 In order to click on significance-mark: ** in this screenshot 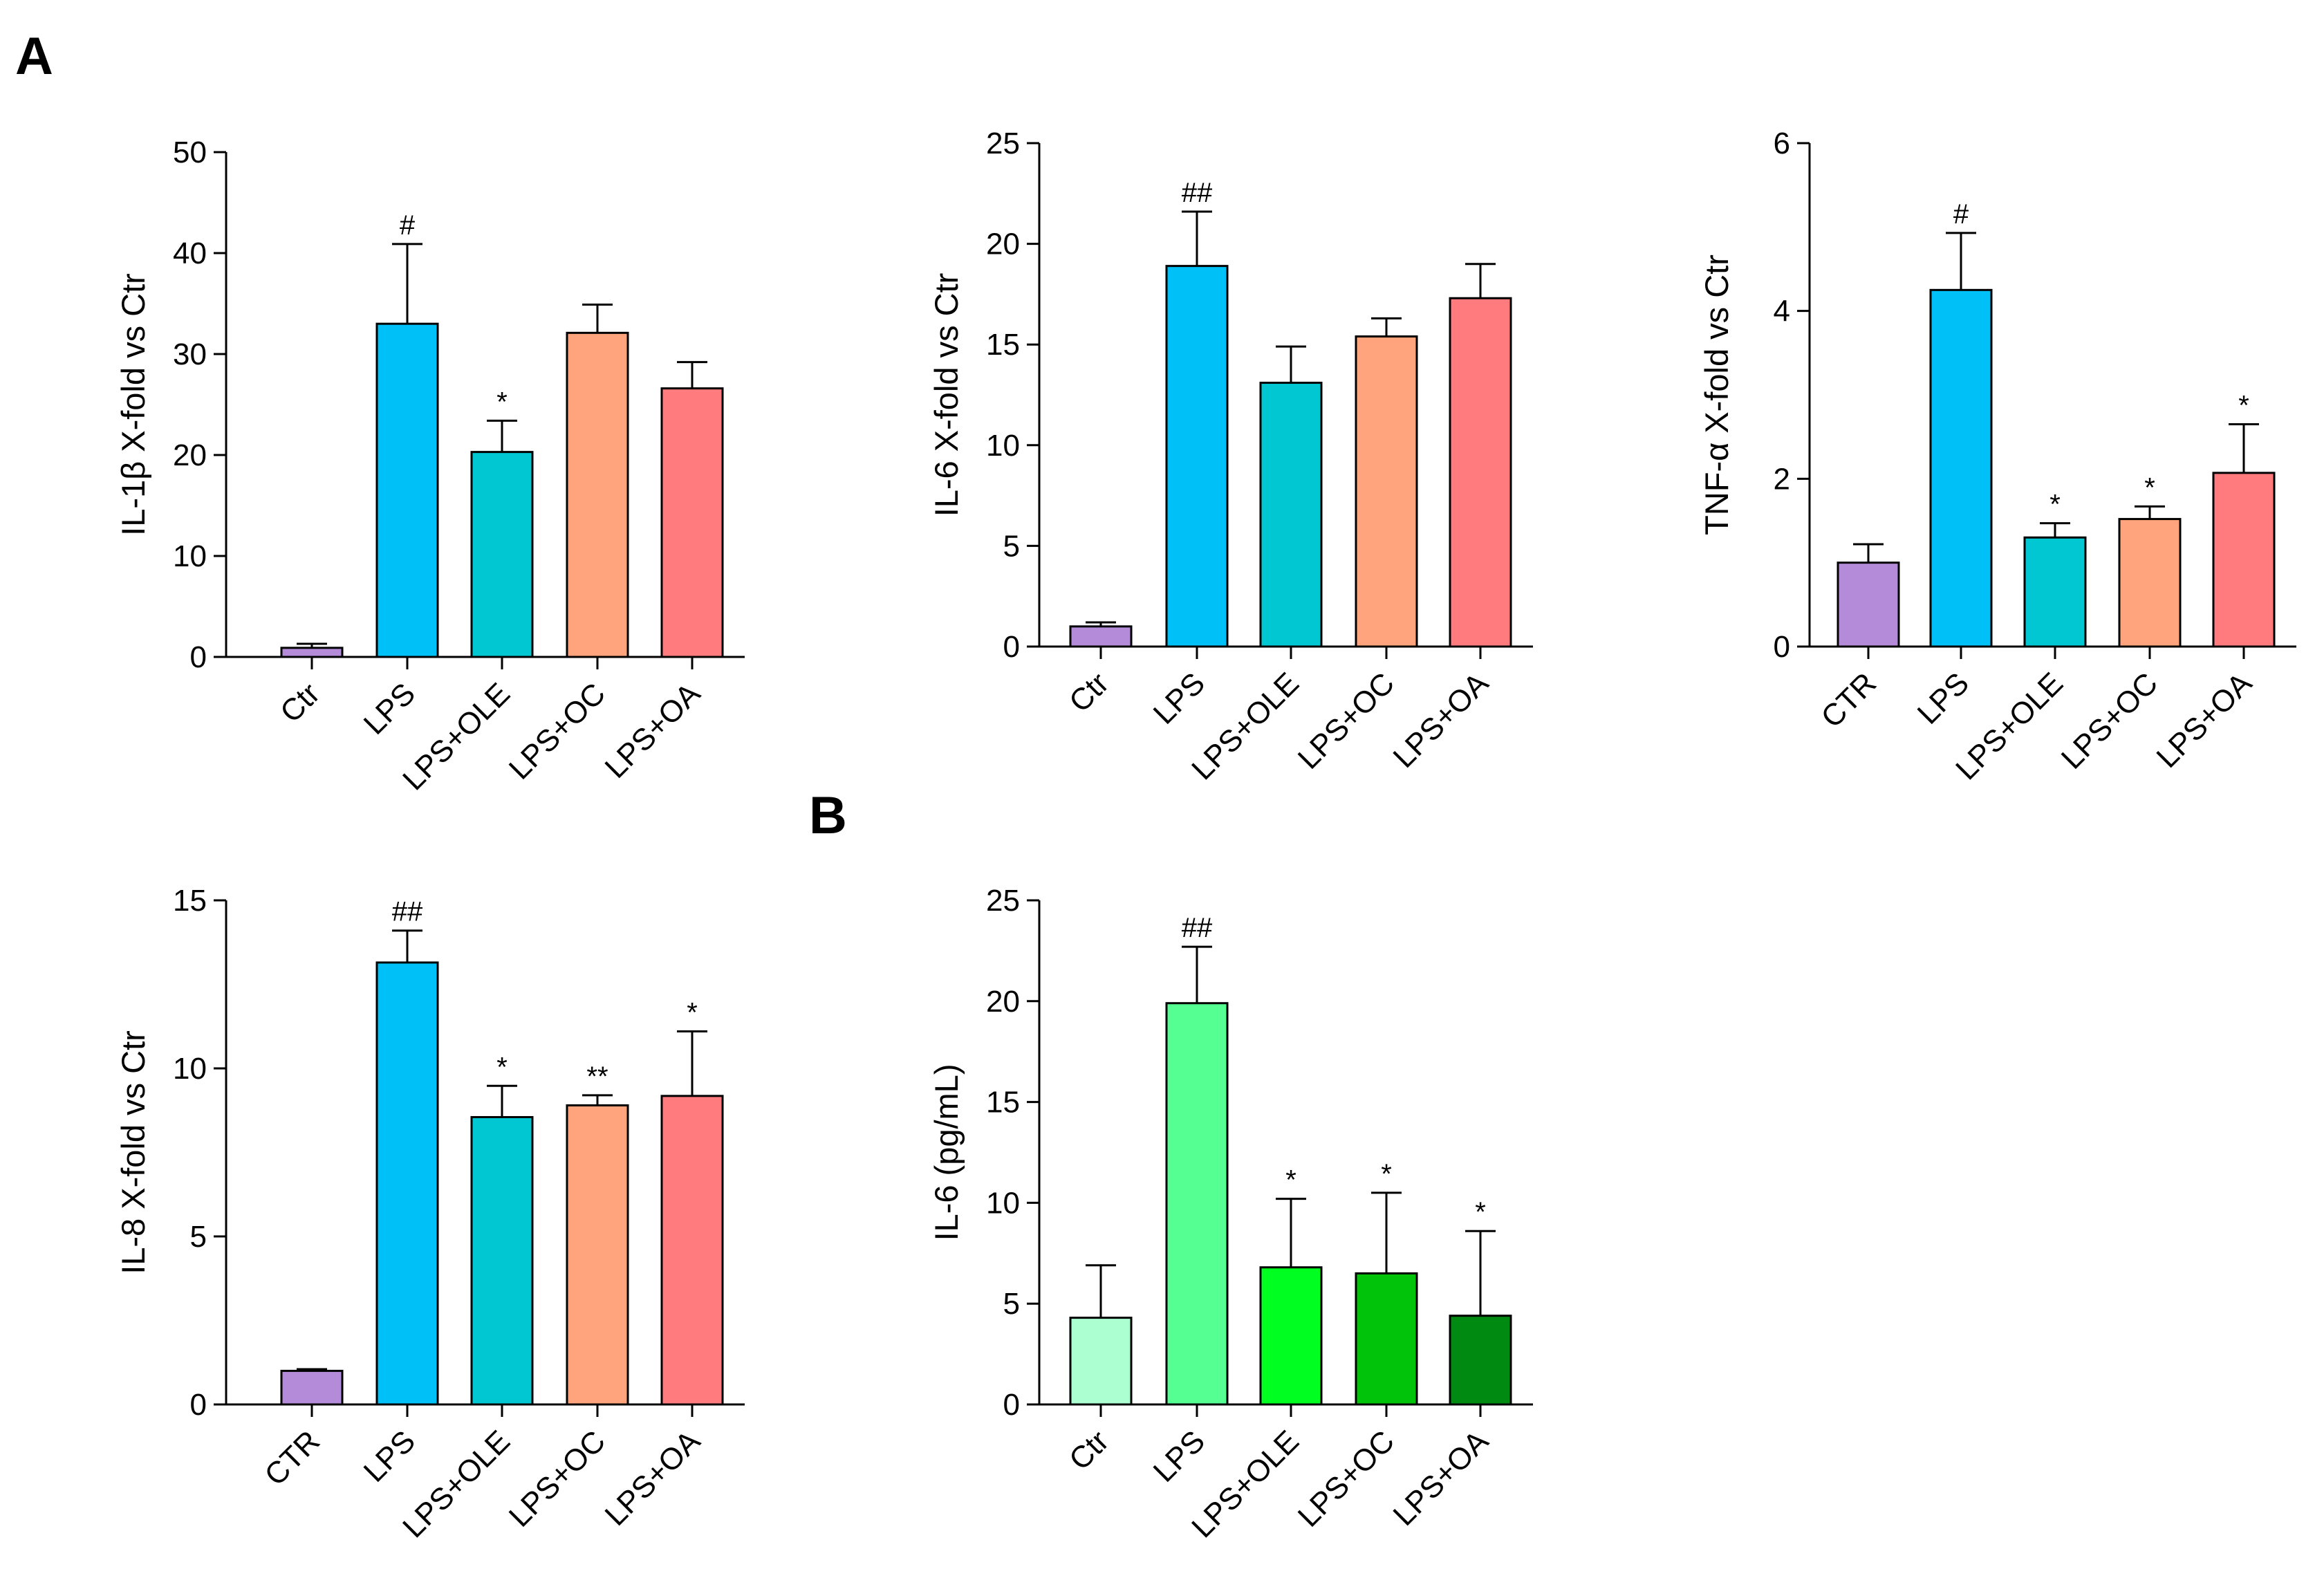, I will do `click(597, 1077)`.